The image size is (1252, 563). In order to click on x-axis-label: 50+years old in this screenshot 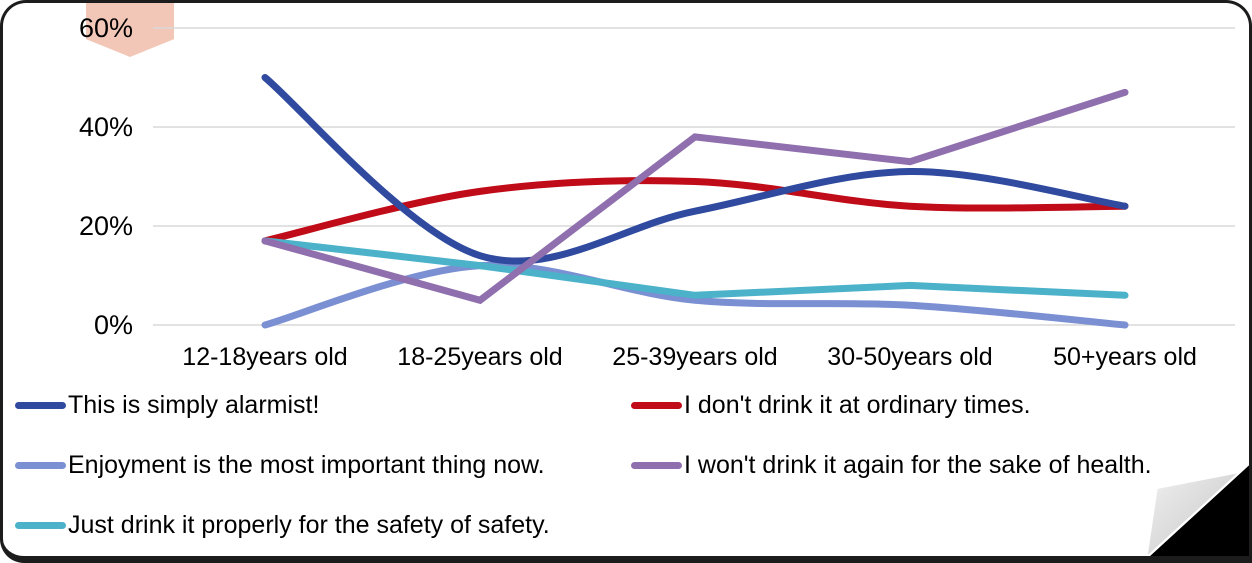, I will do `click(1125, 357)`.